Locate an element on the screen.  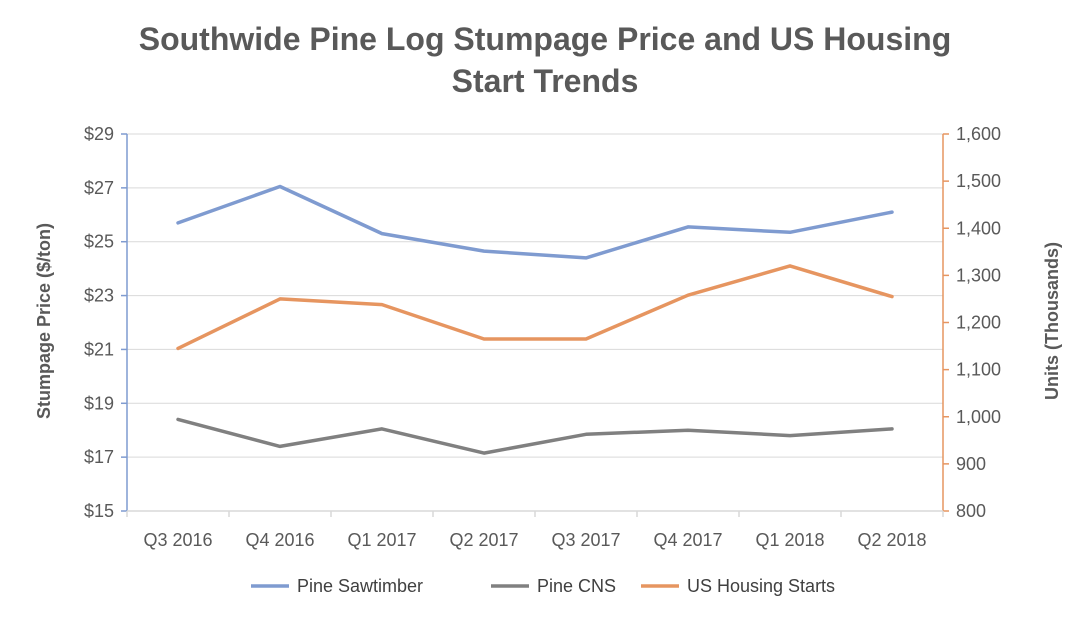
right-axis-title: Units (Thousands) is located at coordinates (1052, 321).